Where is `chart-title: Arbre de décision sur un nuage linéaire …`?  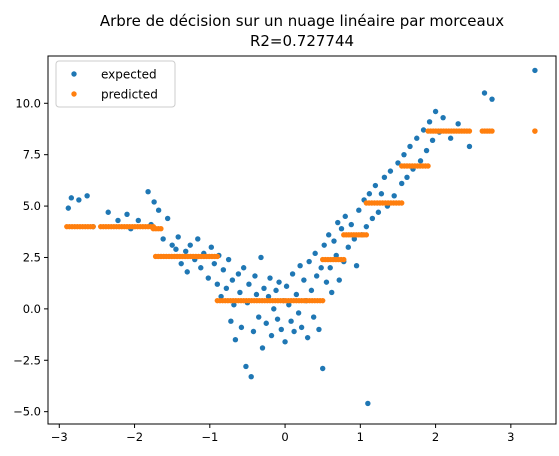 chart-title: Arbre de décision sur un nuage linéaire … is located at coordinates (302, 21).